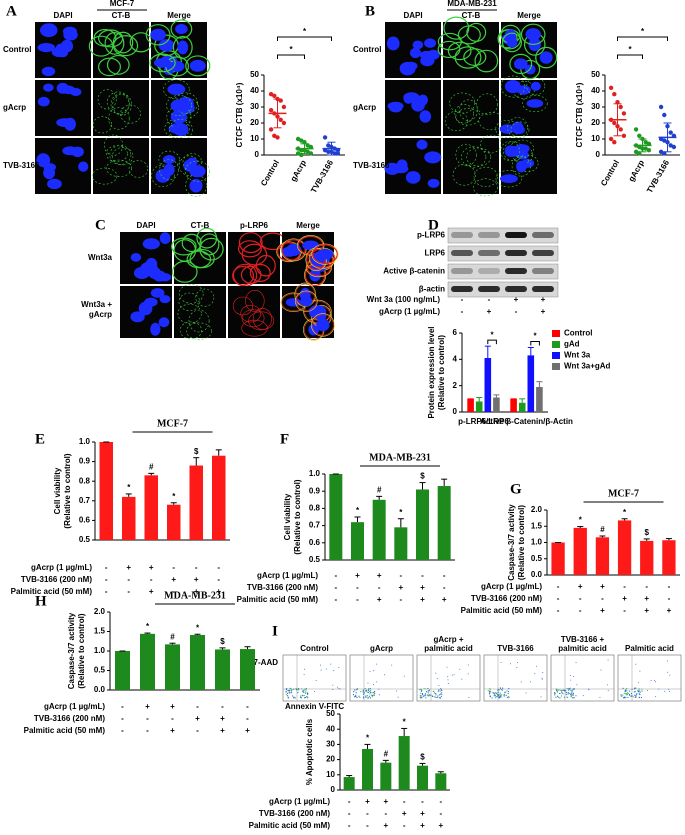 This screenshot has height=835, width=685. What do you see at coordinates (404, 299) in the screenshot?
I see `condition-label: Wnt 3a (100 ng/mL)` at bounding box center [404, 299].